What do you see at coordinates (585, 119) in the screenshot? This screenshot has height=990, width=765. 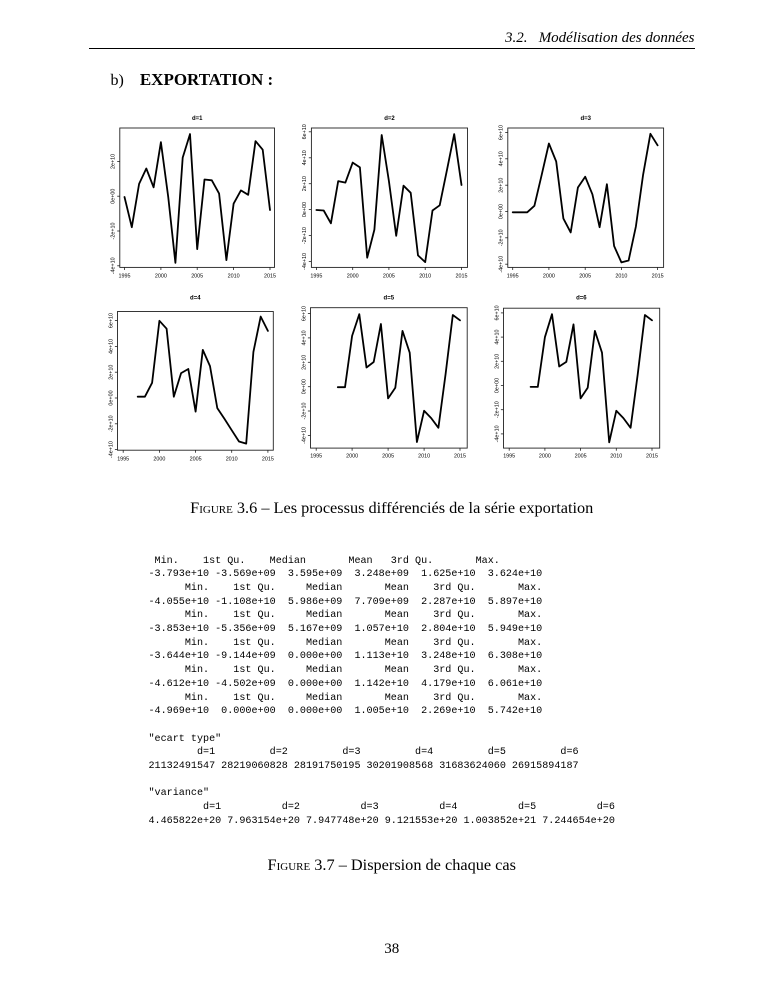 I see `svg-text: d=3` at bounding box center [585, 119].